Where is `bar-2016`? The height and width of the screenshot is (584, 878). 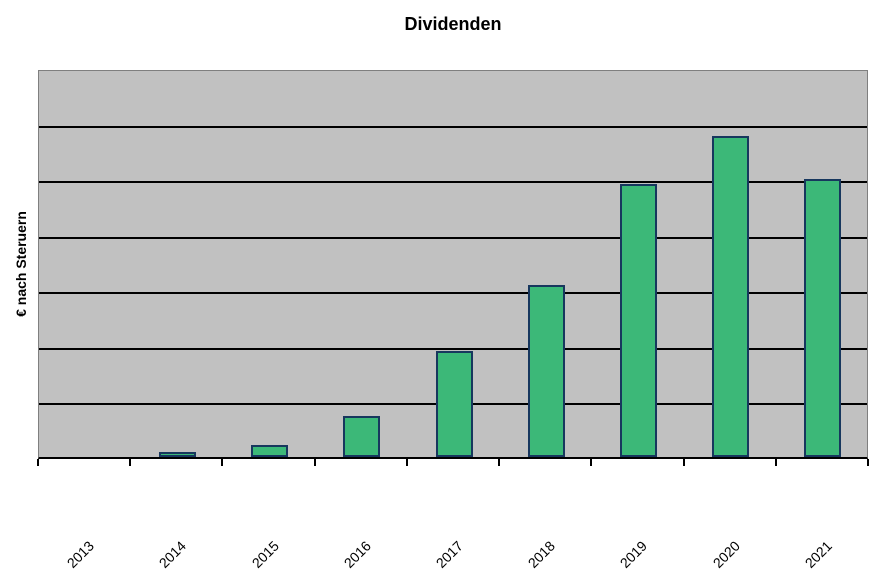 bar-2016 is located at coordinates (361, 436).